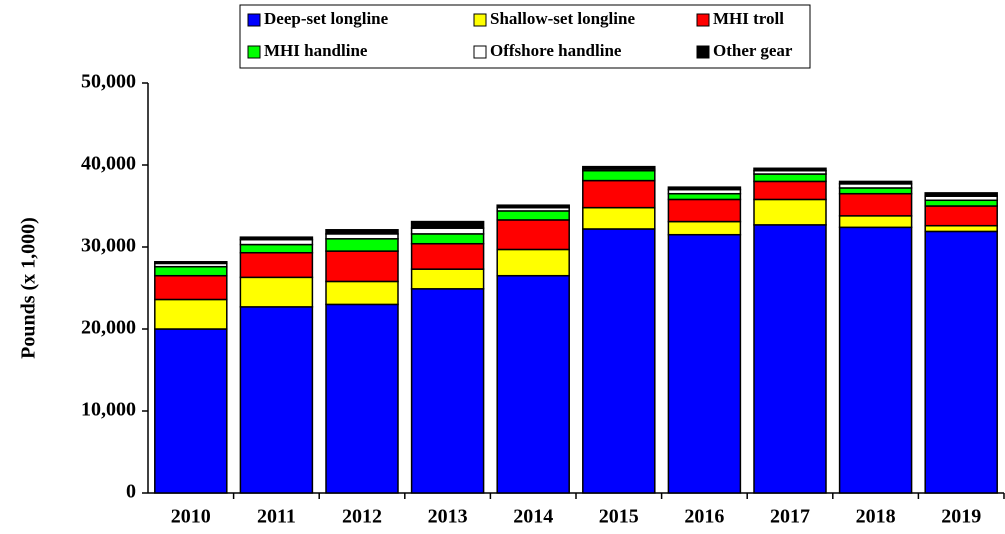  I want to click on x-tick-label: 2013, so click(448, 517).